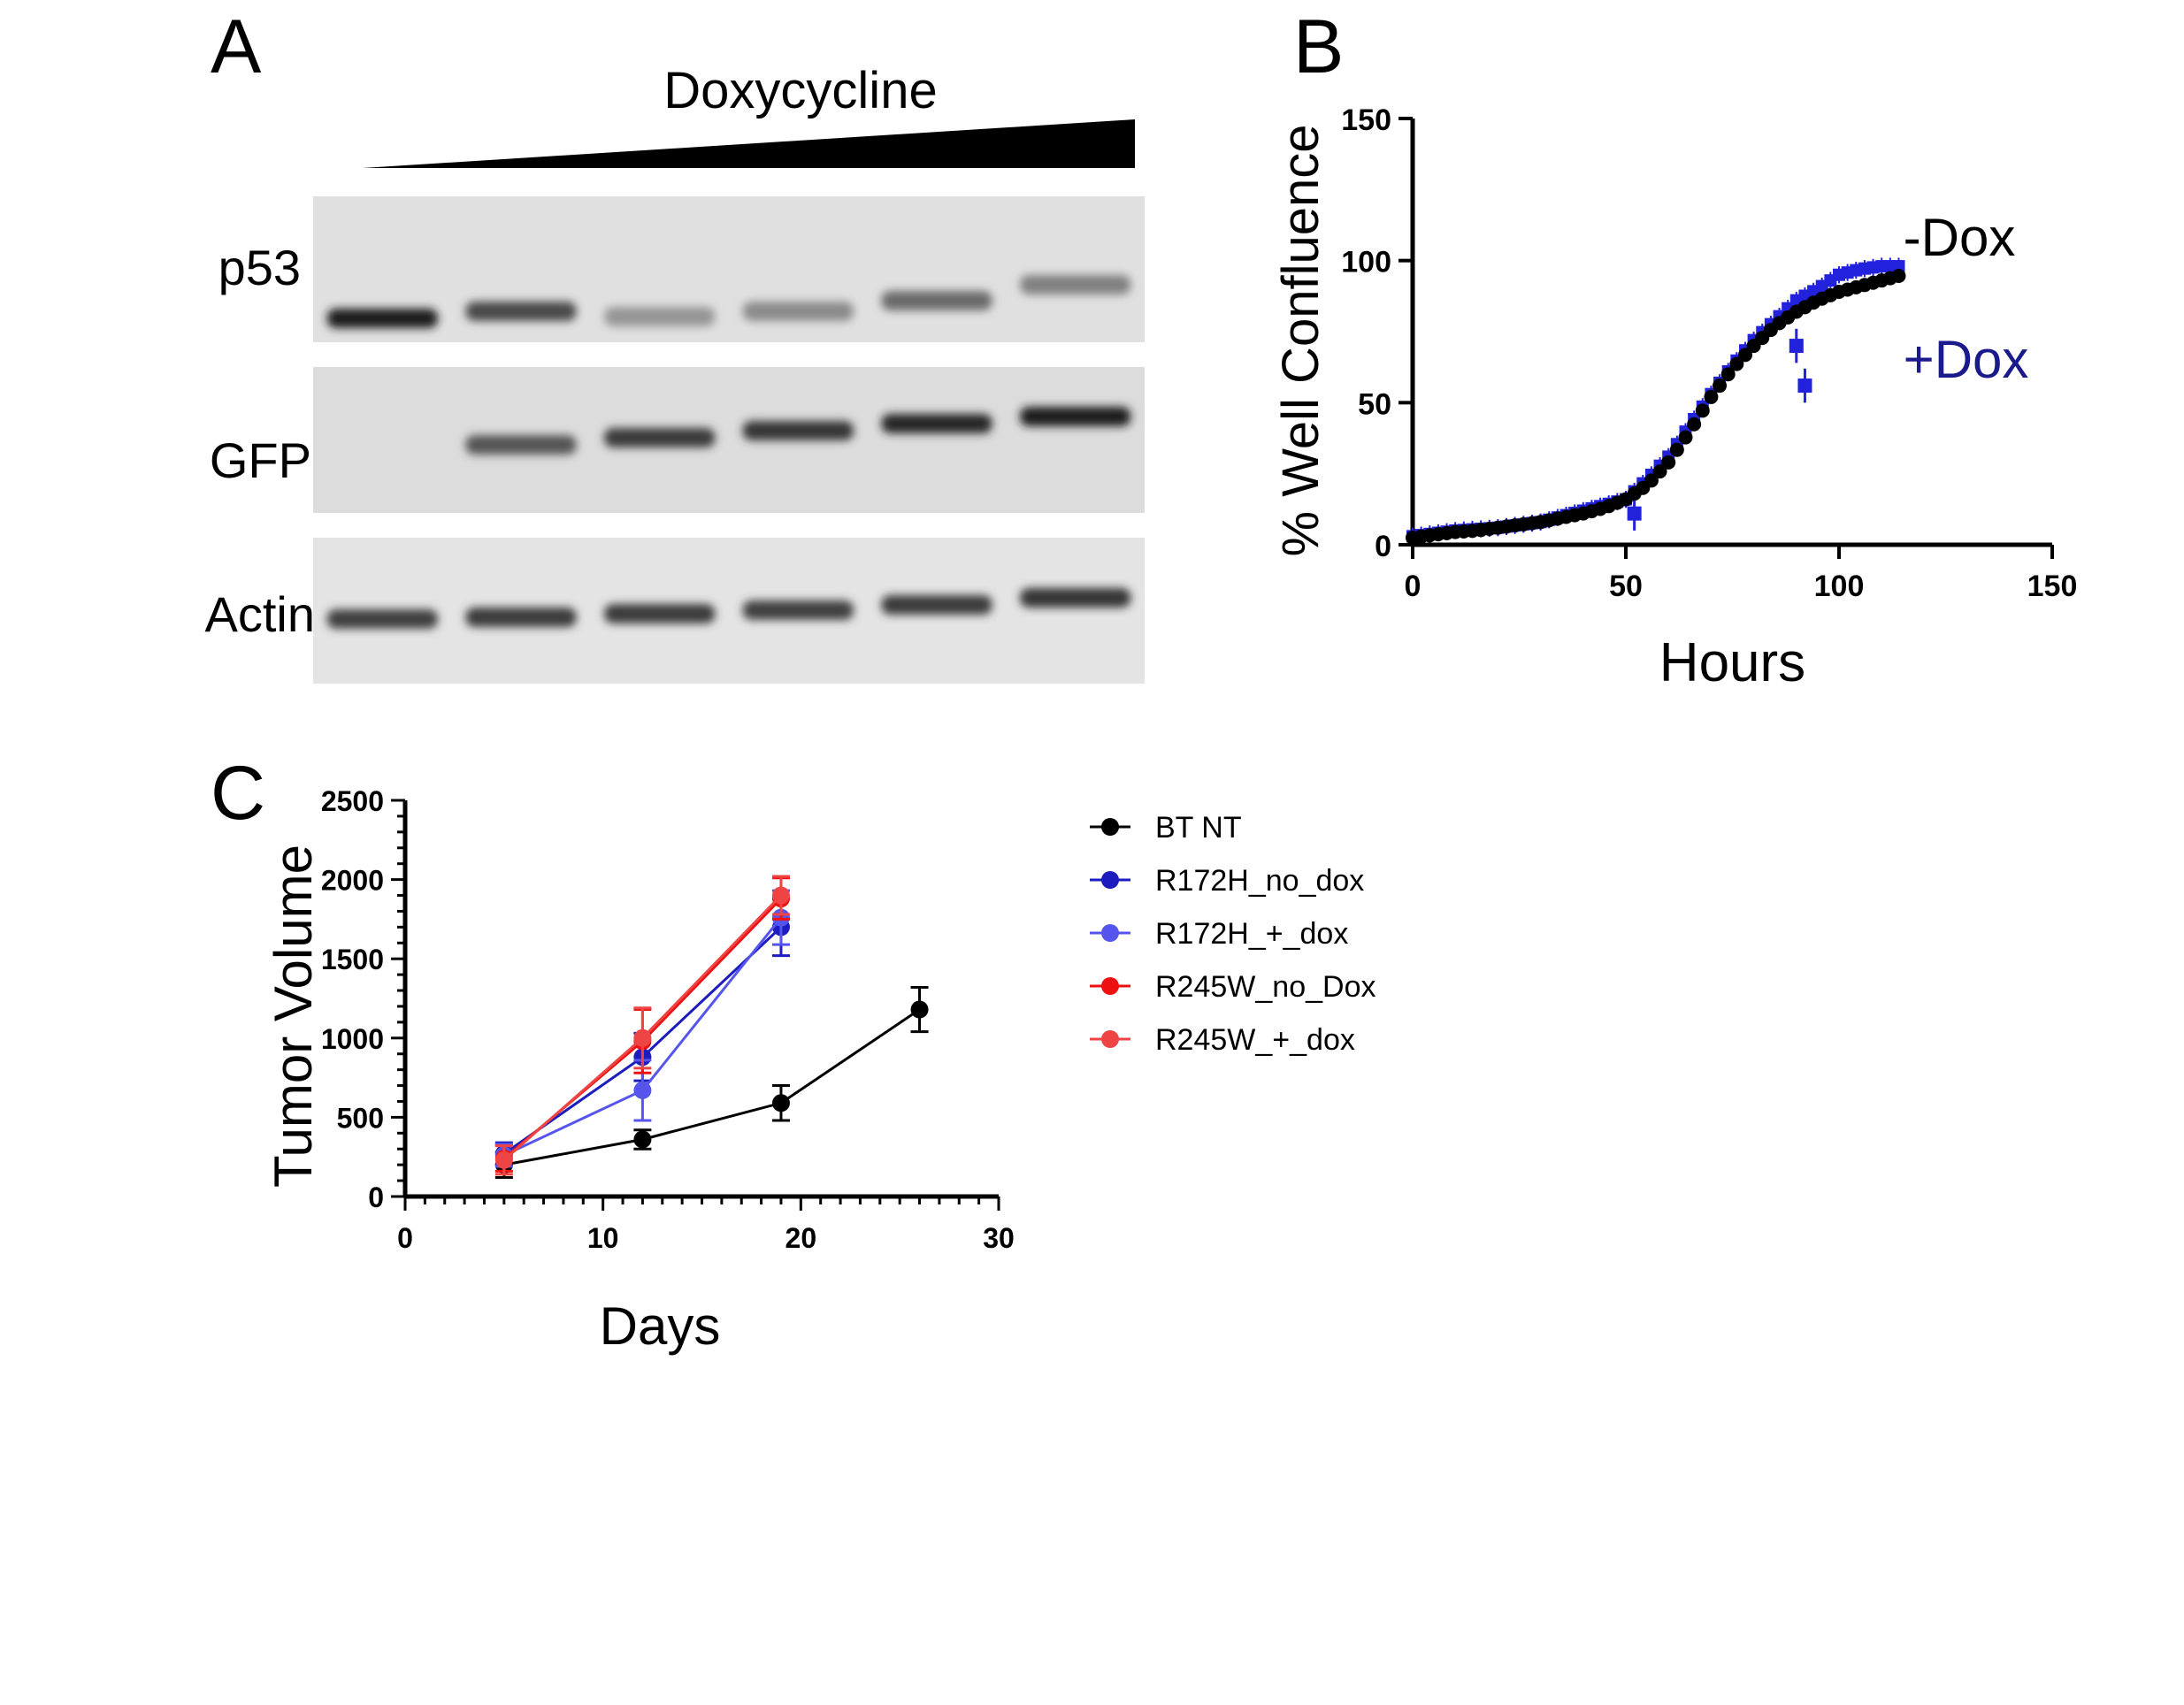  I want to click on series-minus-dox, so click(1656, 407).